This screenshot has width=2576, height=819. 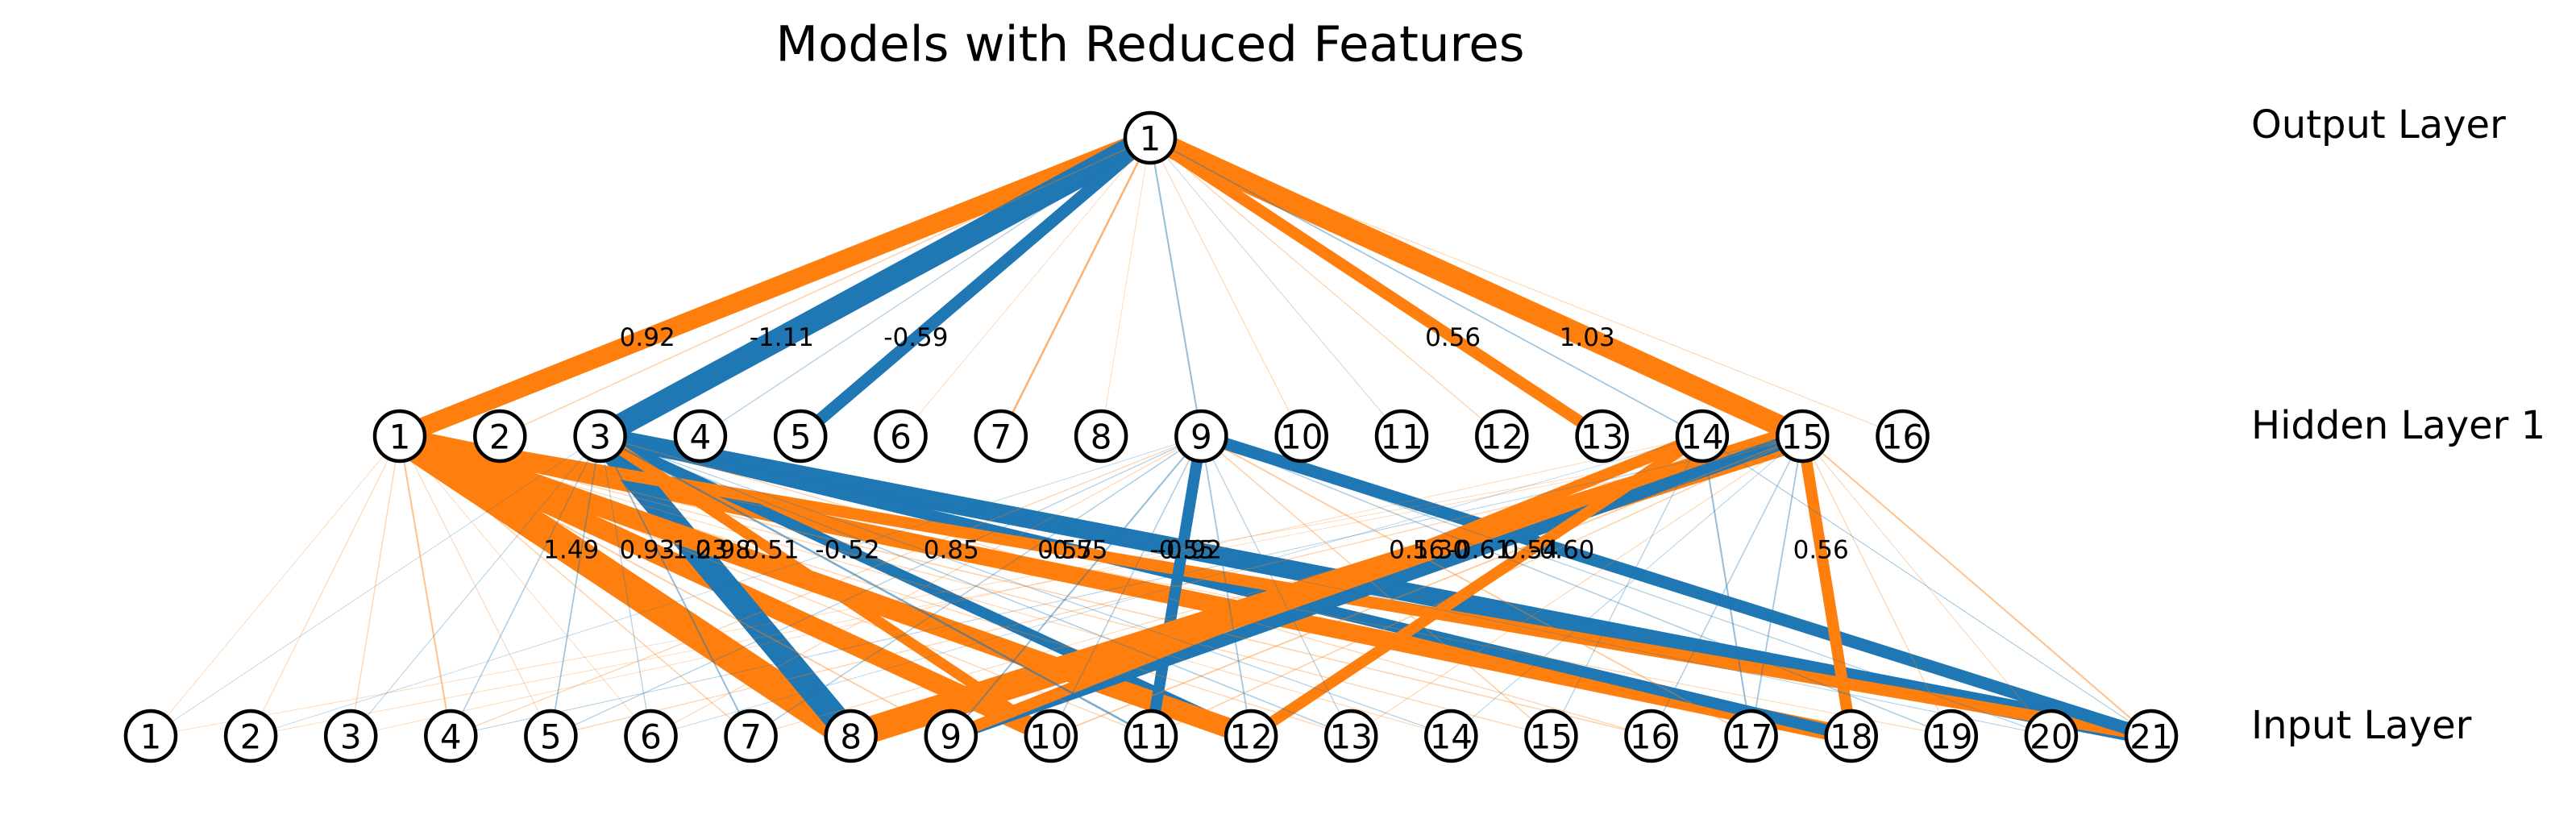 I want to click on input-node-label-4: 4, so click(x=451, y=737).